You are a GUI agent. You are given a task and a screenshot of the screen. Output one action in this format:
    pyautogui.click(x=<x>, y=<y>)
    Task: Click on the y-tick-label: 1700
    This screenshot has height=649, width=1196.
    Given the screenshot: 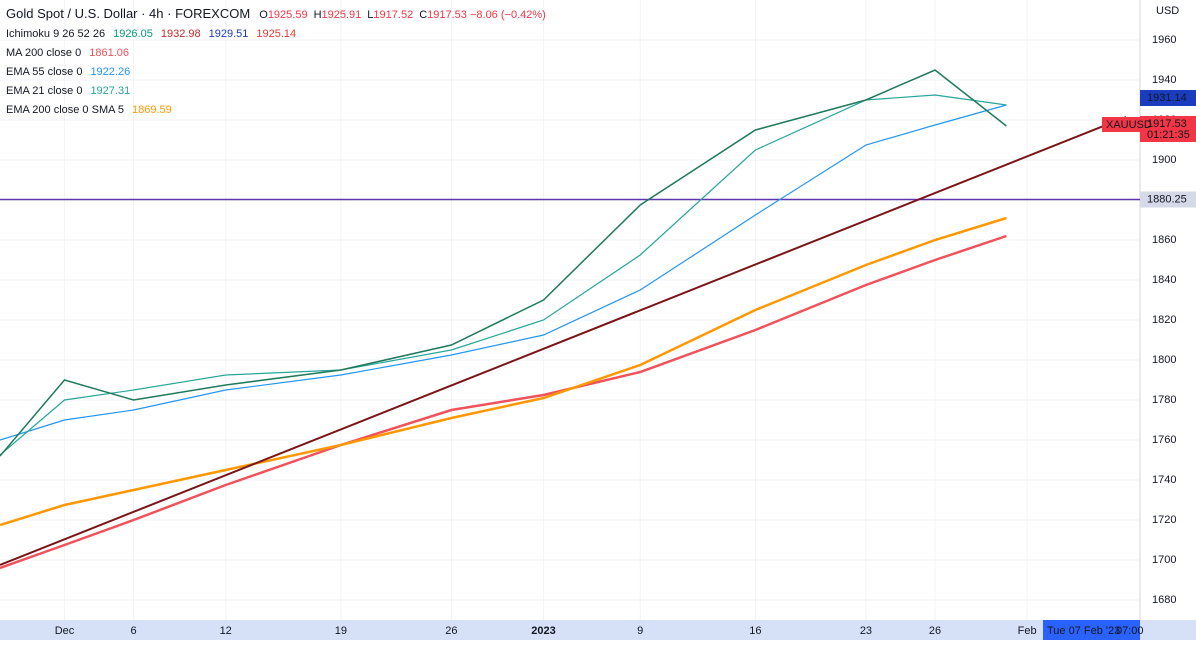 What is the action you would take?
    pyautogui.click(x=1164, y=560)
    